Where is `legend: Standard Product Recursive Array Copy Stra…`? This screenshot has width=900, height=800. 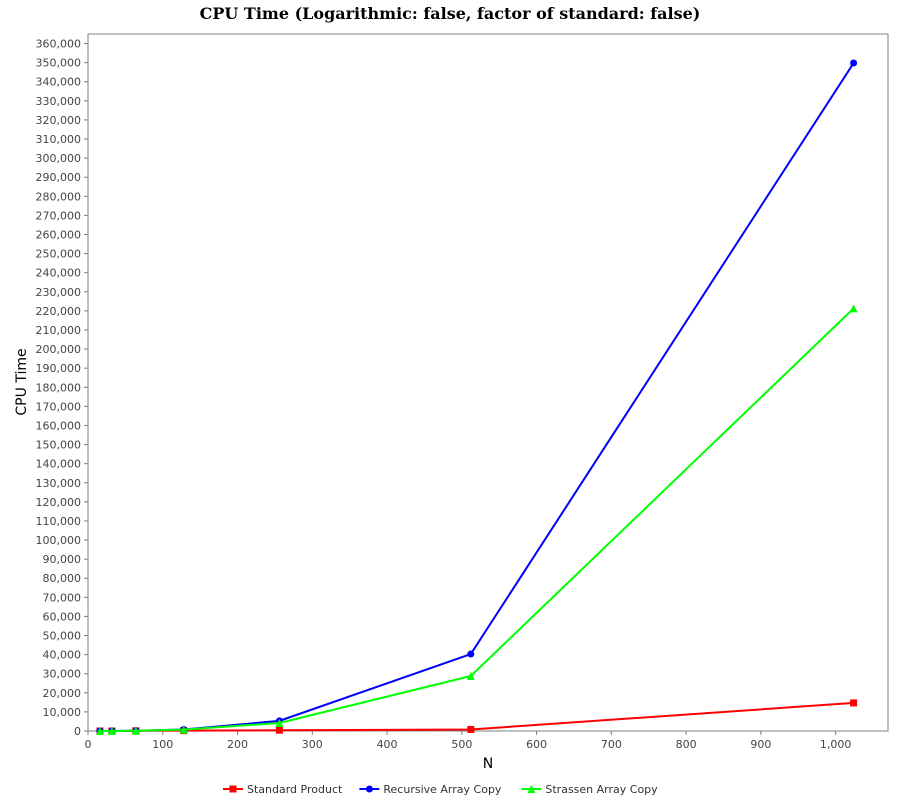
legend: Standard Product Recursive Array Copy Stra… is located at coordinates (440, 789).